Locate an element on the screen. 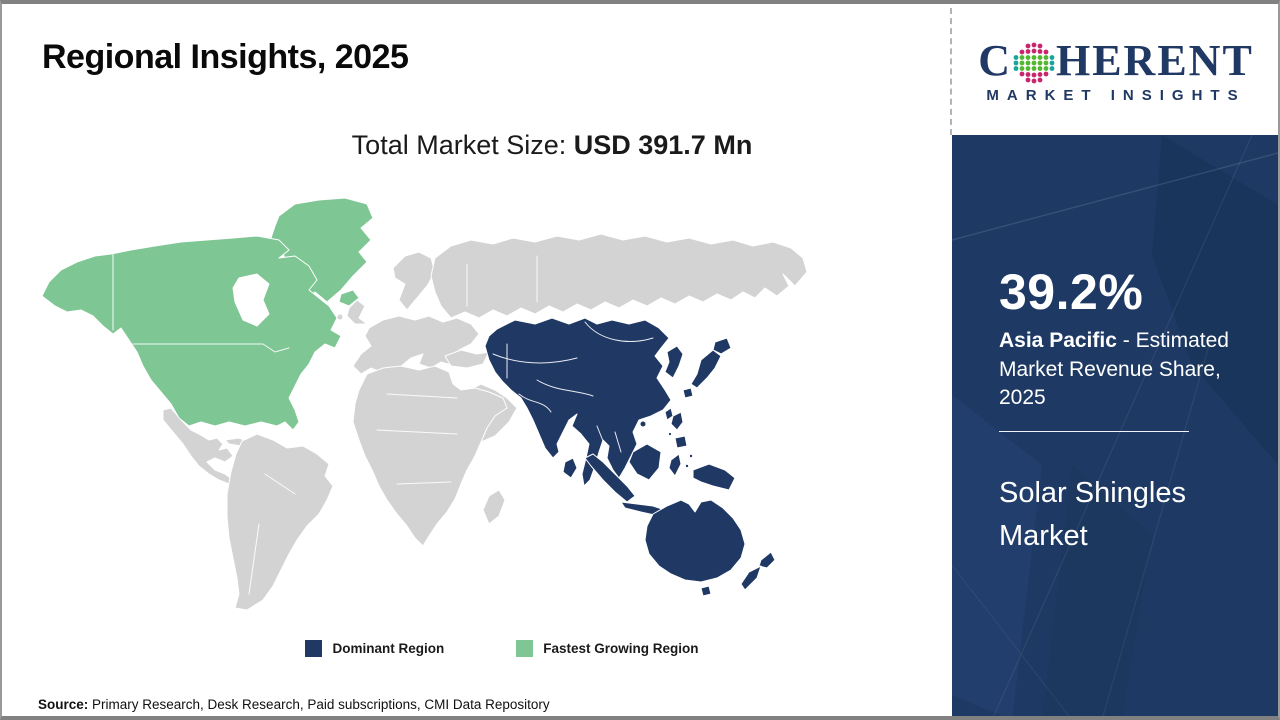 This screenshot has height=720, width=1280. legend-swatch-fastest-growing is located at coordinates (525, 648).